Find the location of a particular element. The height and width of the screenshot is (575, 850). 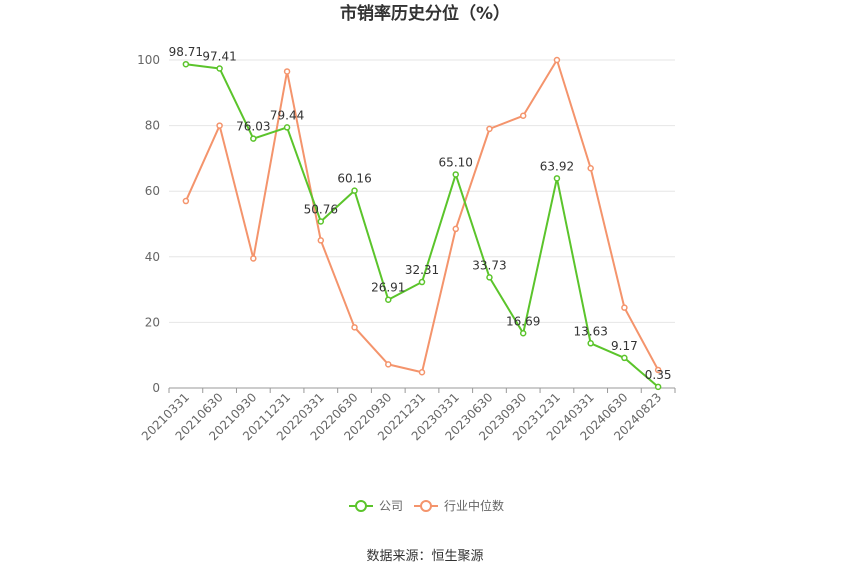

data-label: 33.73 is located at coordinates (489, 265).